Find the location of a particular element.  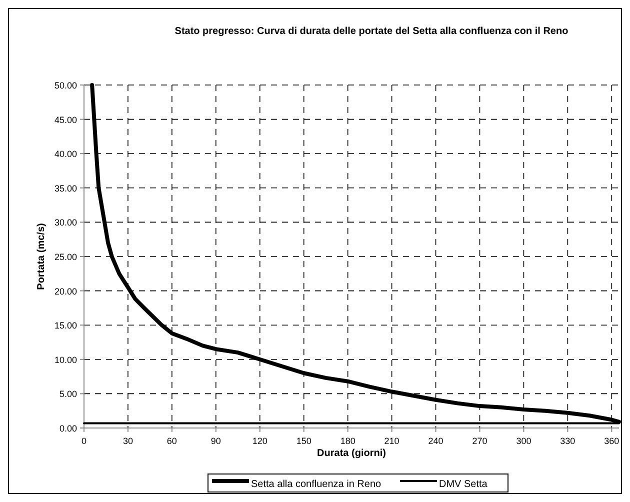

y-tick-label: 15.00 is located at coordinates (65, 325).